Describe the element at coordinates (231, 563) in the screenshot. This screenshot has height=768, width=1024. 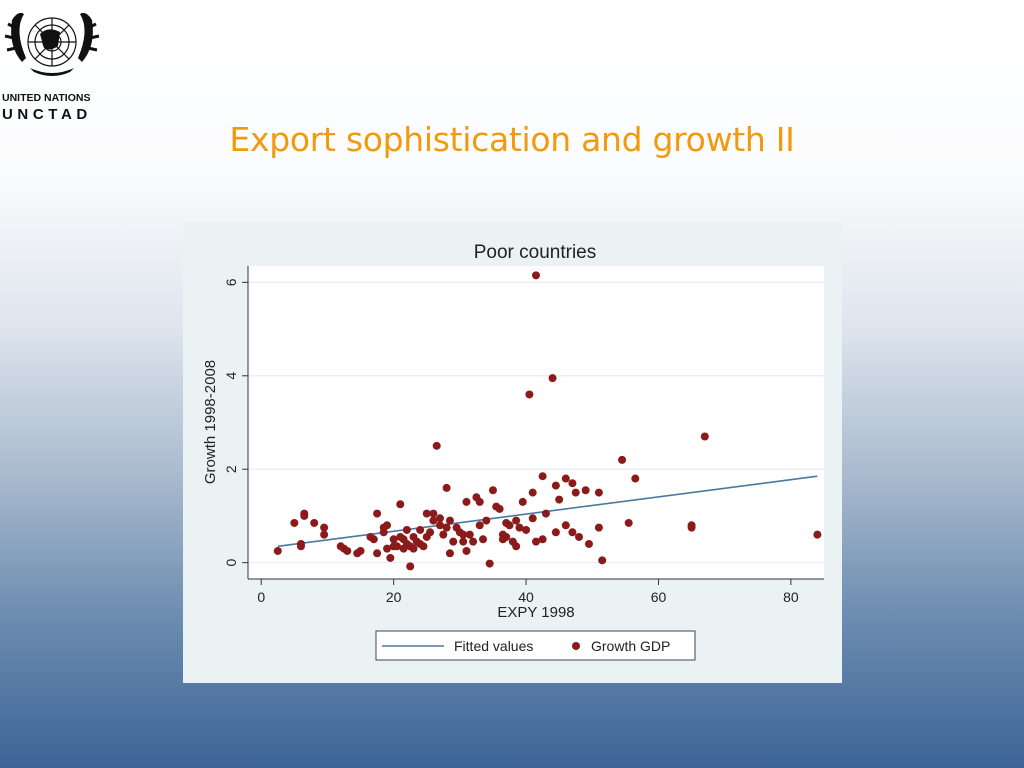
I see `y-tick-label: 0` at that location.